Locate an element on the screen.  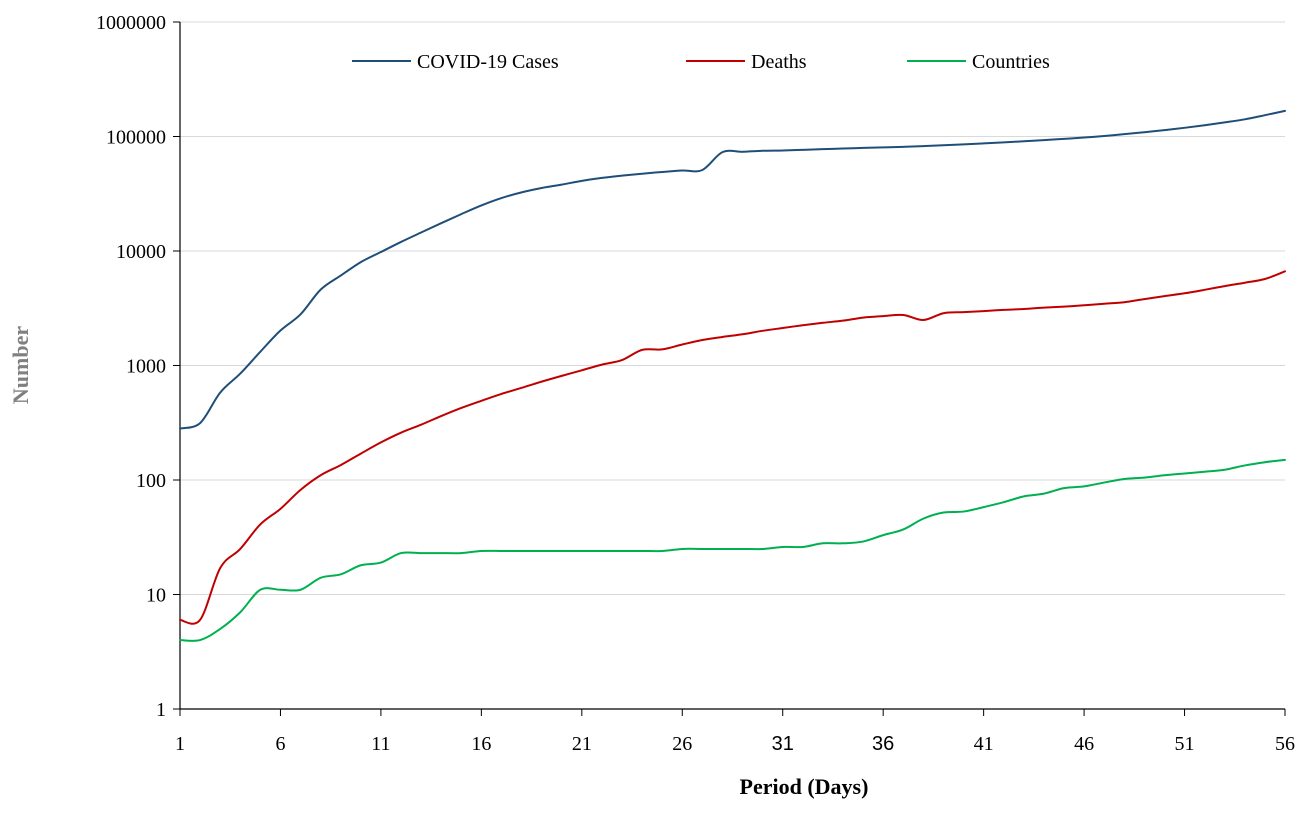
y-axis-title: Number is located at coordinates (20, 365).